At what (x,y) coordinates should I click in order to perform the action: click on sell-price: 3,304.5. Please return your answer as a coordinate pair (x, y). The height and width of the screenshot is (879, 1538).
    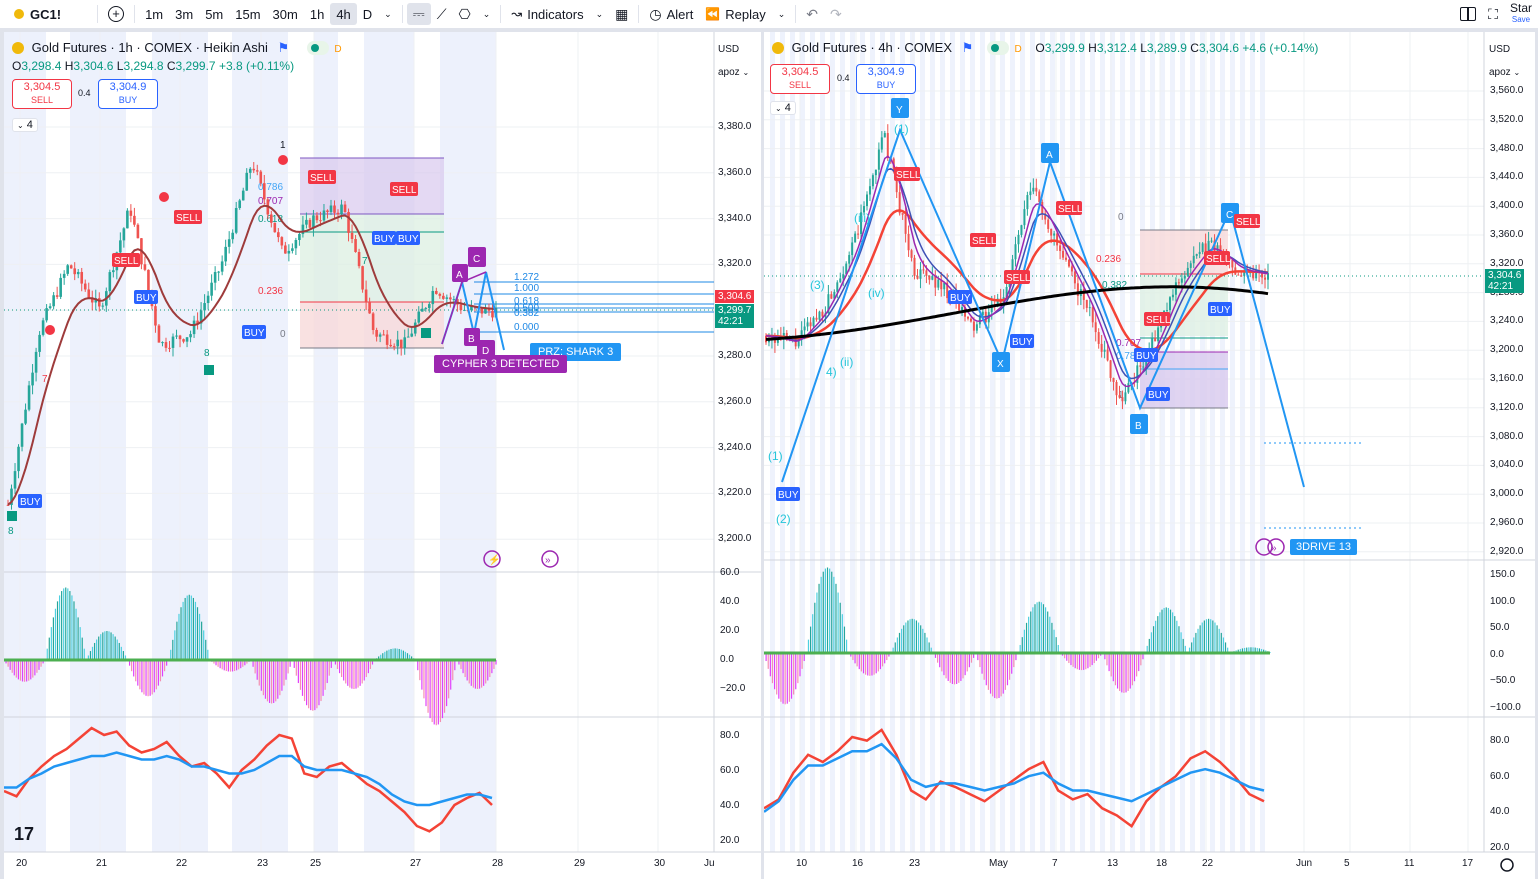
    Looking at the image, I should click on (42, 87).